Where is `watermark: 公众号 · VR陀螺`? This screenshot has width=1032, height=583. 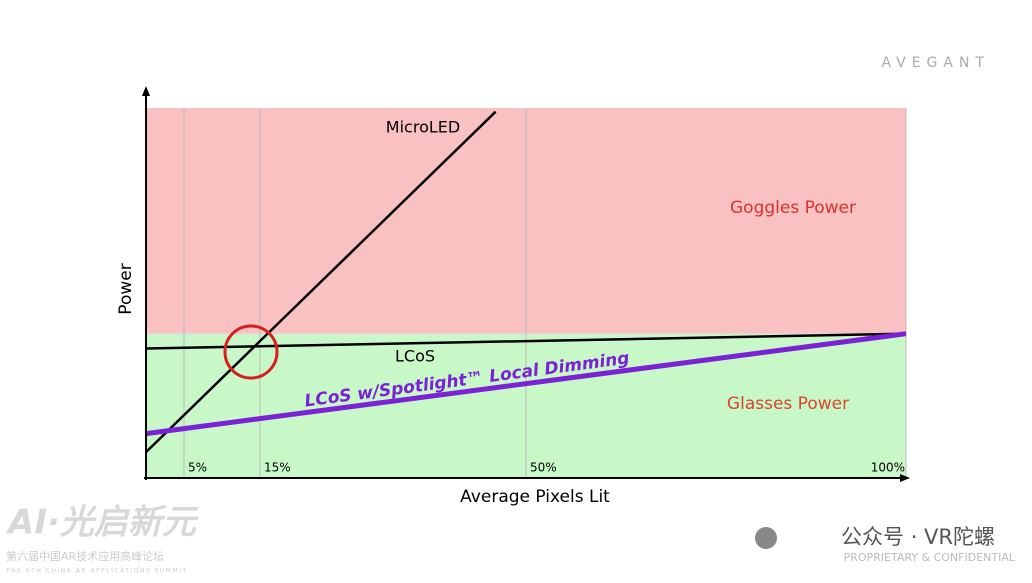
watermark: 公众号 · VR陀螺 is located at coordinates (918, 537).